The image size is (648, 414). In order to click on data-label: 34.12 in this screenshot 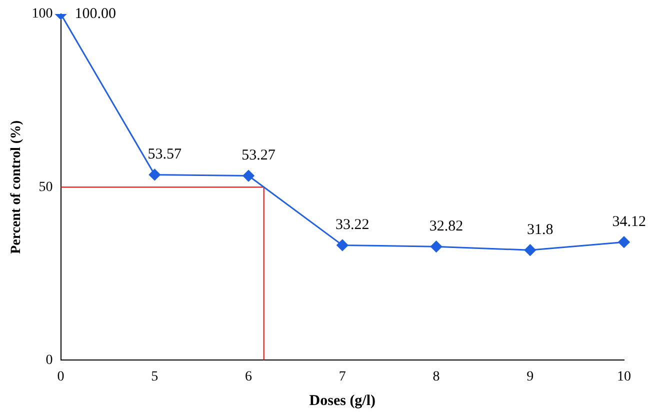, I will do `click(629, 222)`.